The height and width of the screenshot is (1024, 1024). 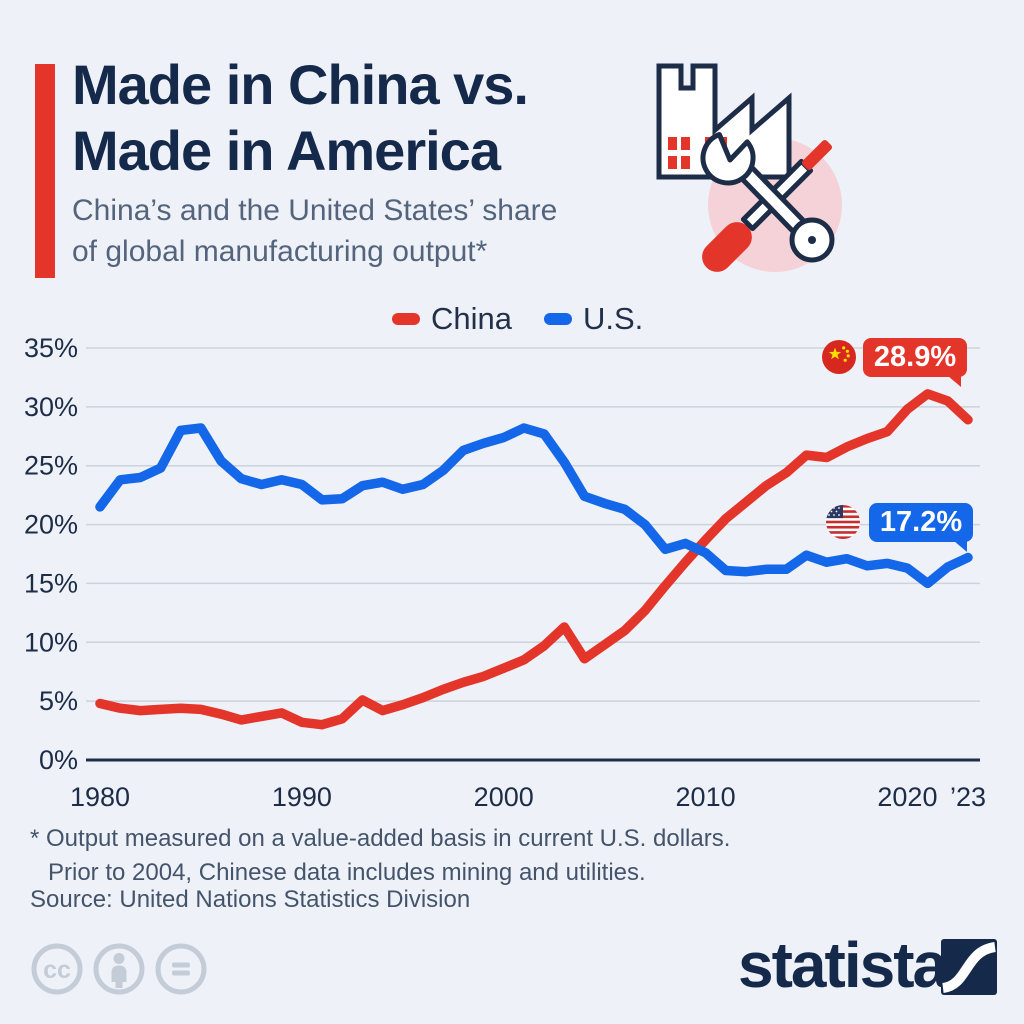 What do you see at coordinates (613, 318) in the screenshot?
I see `legend-label-us: U.S.` at bounding box center [613, 318].